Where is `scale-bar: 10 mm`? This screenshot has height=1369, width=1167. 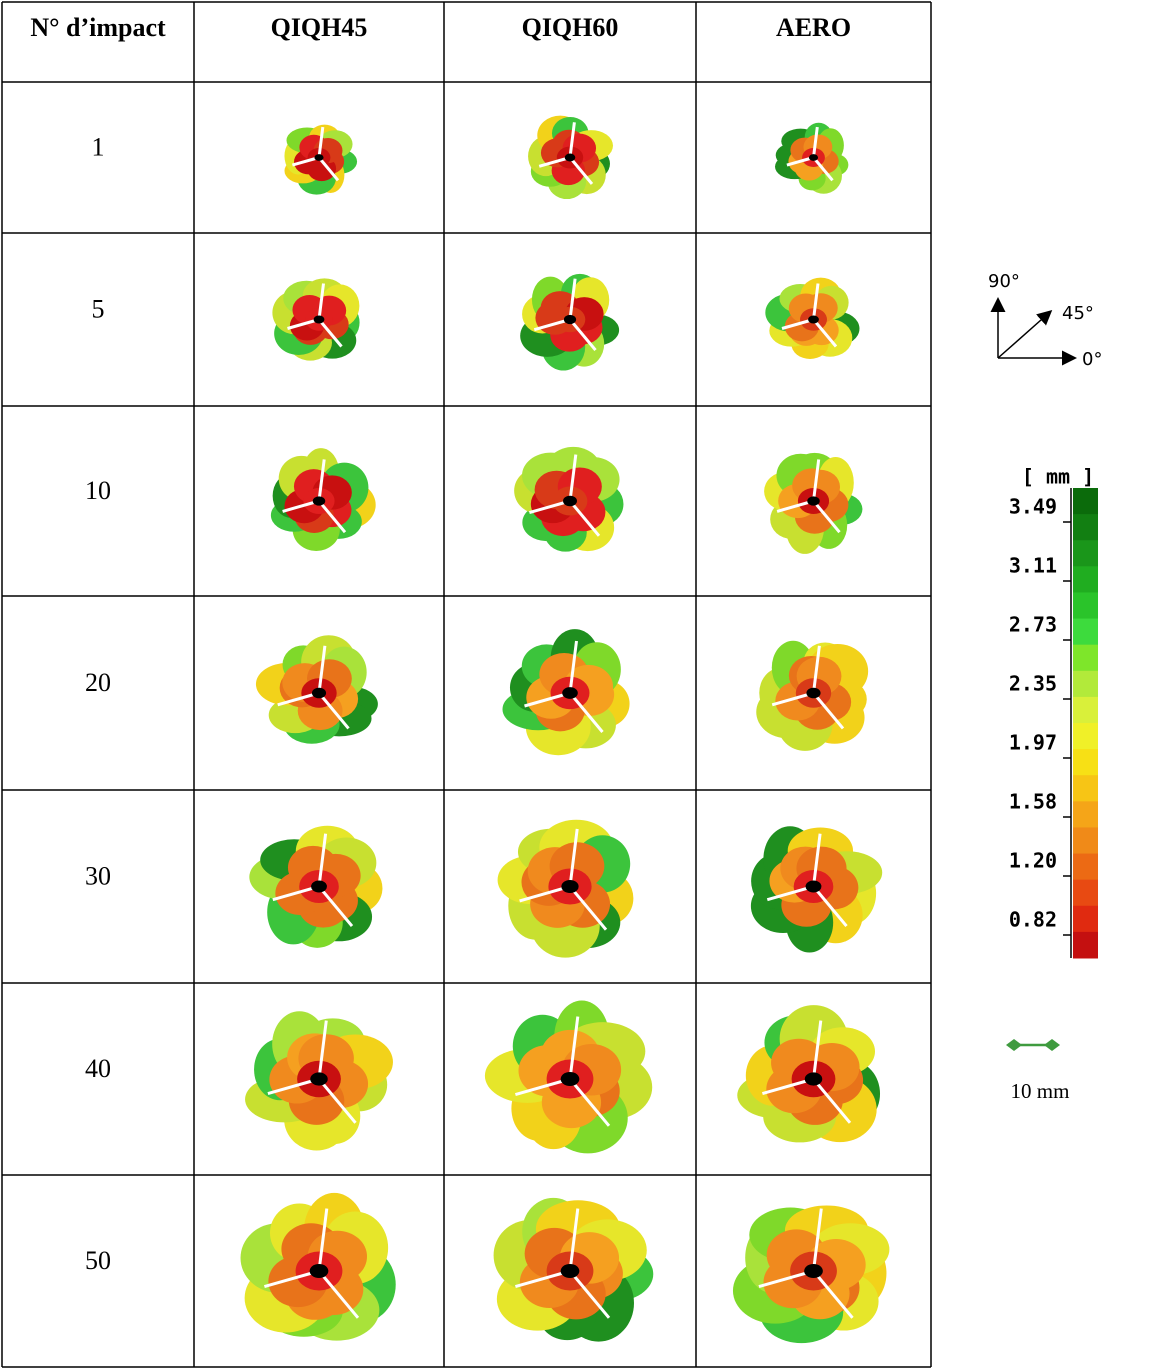
scale-bar: 10 mm is located at coordinates (1037, 1071).